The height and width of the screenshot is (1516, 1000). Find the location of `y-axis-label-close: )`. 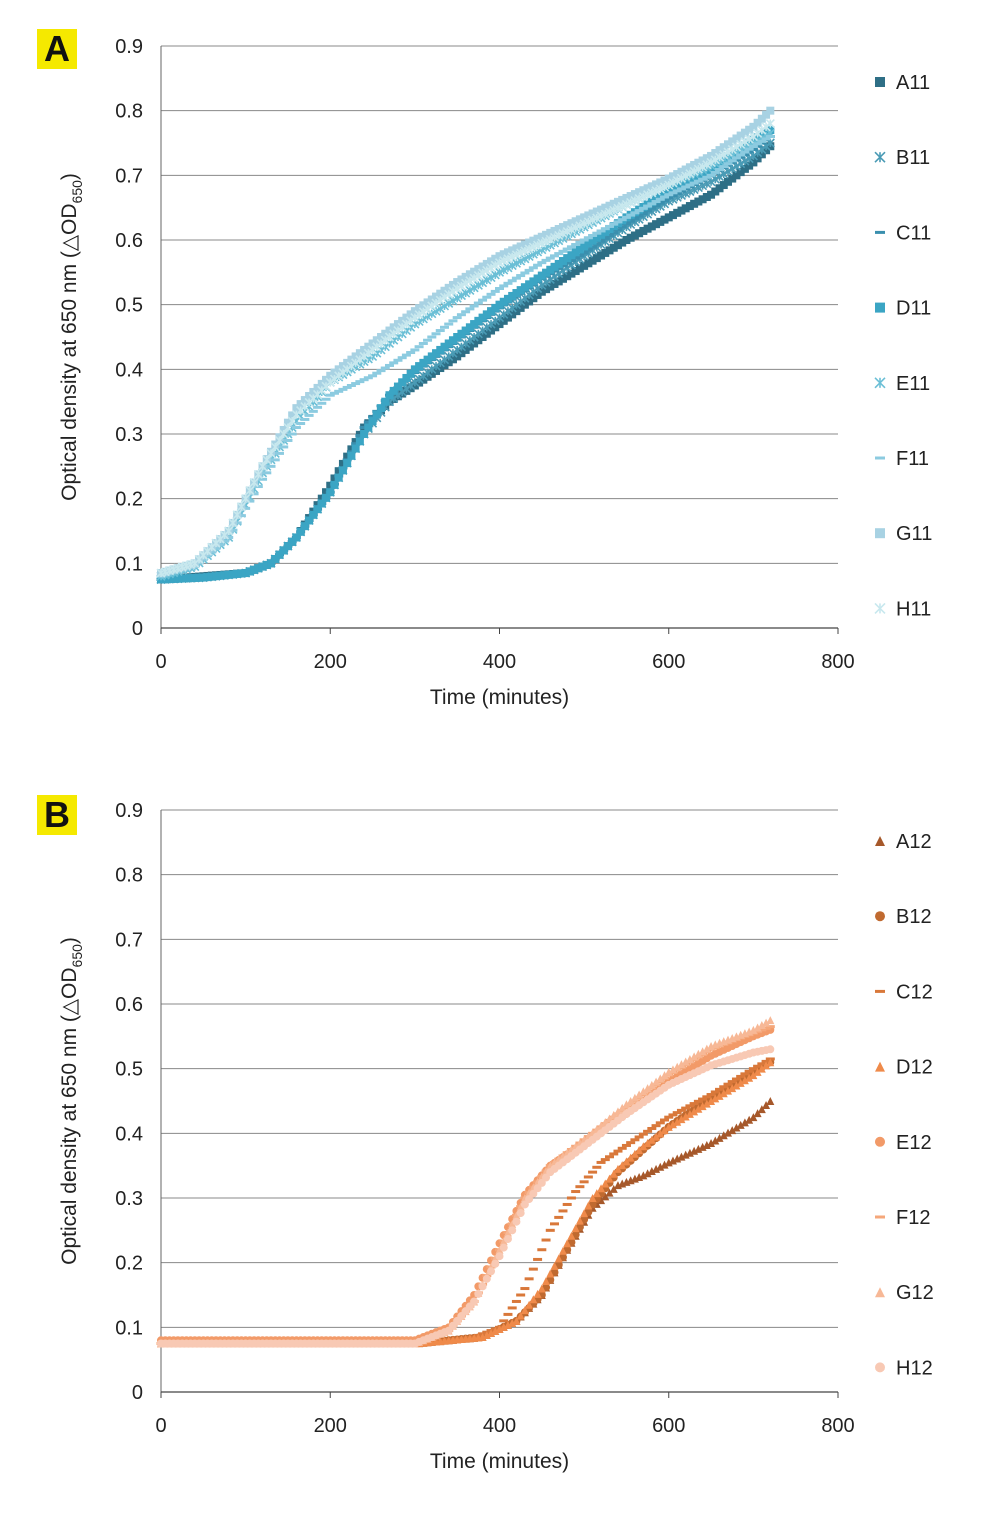

y-axis-label-close: ) is located at coordinates (69, 176).